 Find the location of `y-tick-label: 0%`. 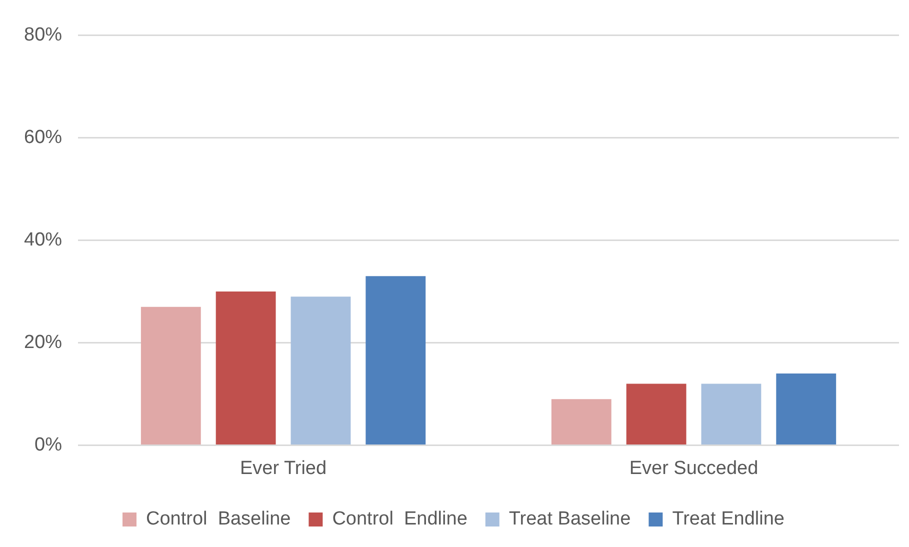

y-tick-label: 0% is located at coordinates (48, 445).